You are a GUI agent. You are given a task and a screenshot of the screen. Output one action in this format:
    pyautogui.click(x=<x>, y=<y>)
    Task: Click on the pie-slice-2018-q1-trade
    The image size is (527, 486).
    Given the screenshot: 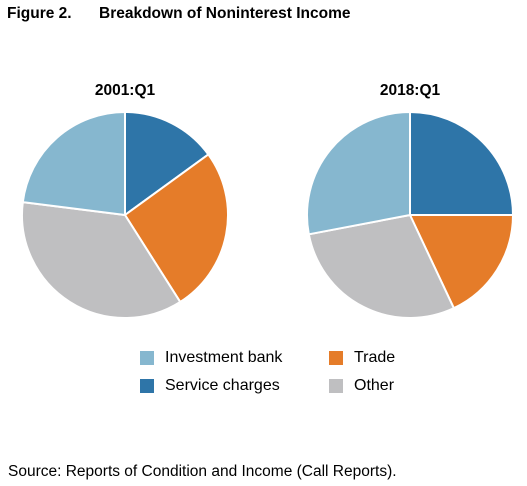 What is the action you would take?
    pyautogui.click(x=461, y=262)
    